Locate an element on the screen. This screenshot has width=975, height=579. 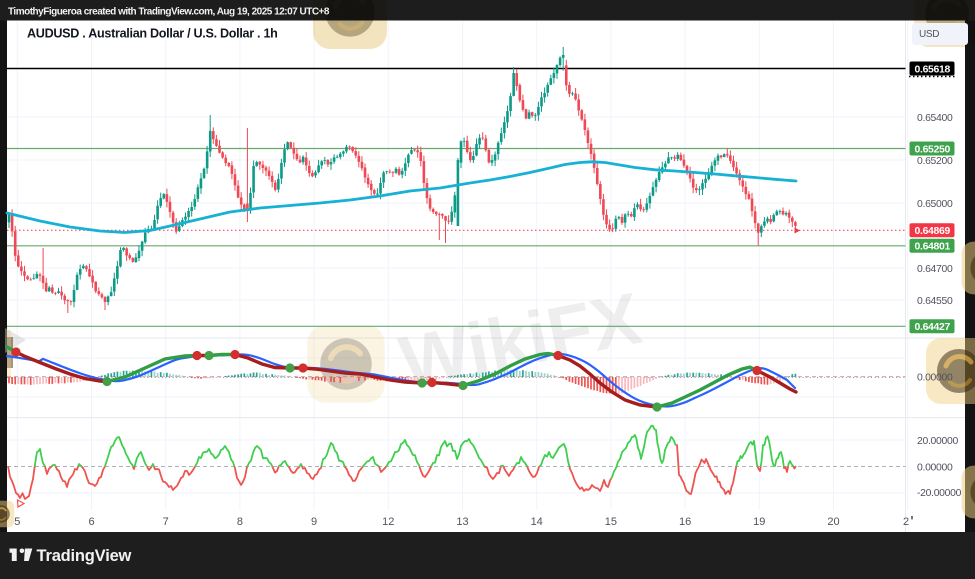
svg-text: 7 is located at coordinates (166, 522).